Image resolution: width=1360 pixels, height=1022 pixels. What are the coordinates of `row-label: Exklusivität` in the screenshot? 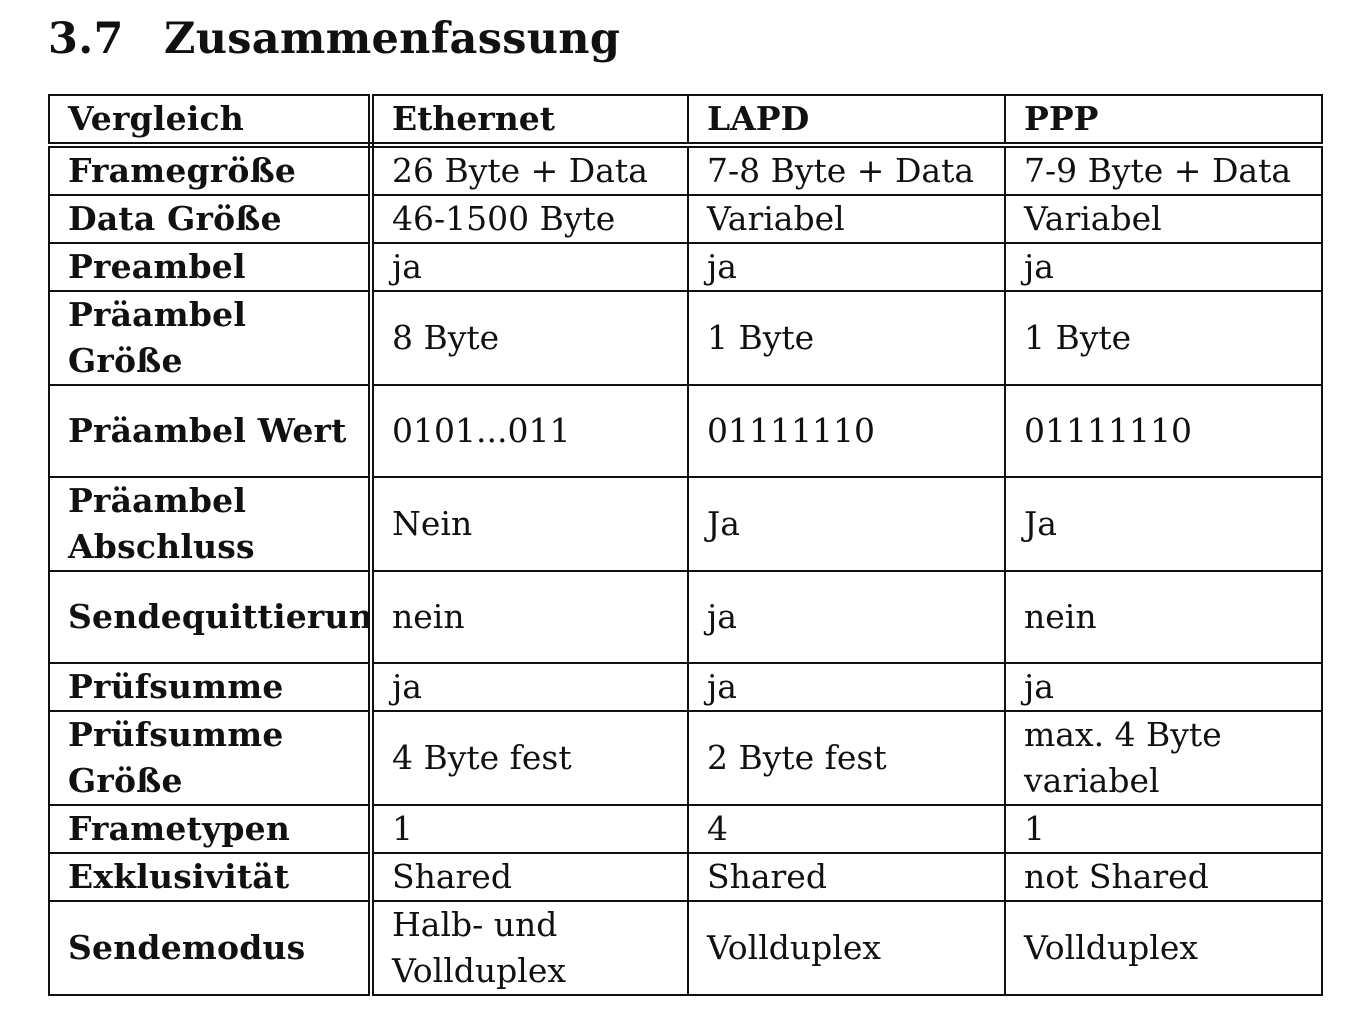 It's located at (210, 877).